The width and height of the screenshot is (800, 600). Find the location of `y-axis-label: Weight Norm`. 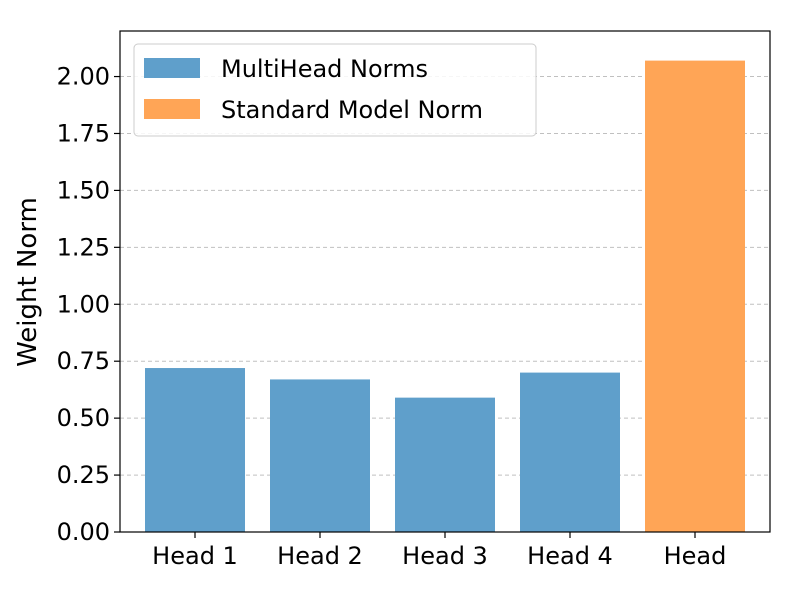

y-axis-label: Weight Norm is located at coordinates (28, 282).